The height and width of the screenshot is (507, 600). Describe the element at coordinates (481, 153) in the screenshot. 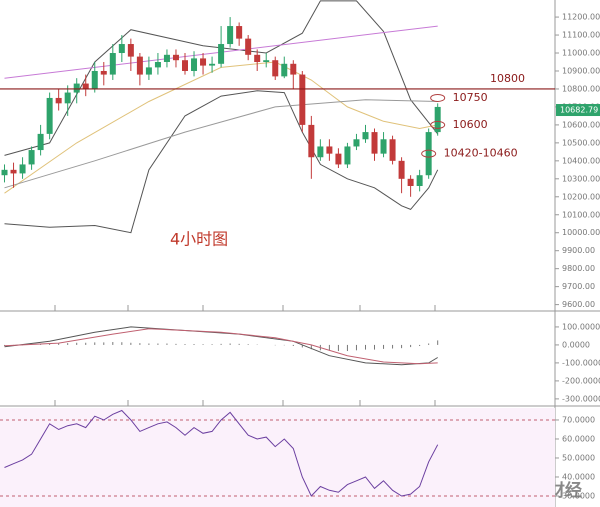

I see `marker-label: 10420-10460` at that location.